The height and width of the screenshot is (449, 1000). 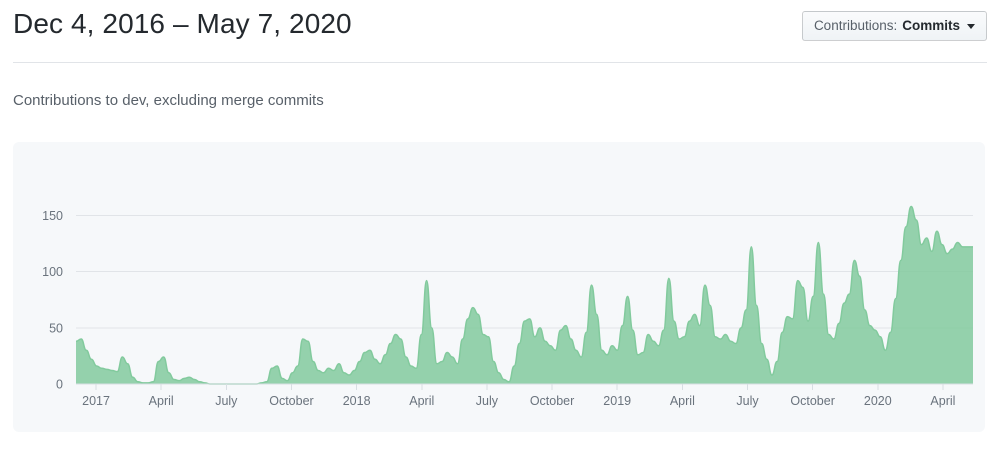 What do you see at coordinates (617, 401) in the screenshot?
I see `x-tick-label: 2019` at bounding box center [617, 401].